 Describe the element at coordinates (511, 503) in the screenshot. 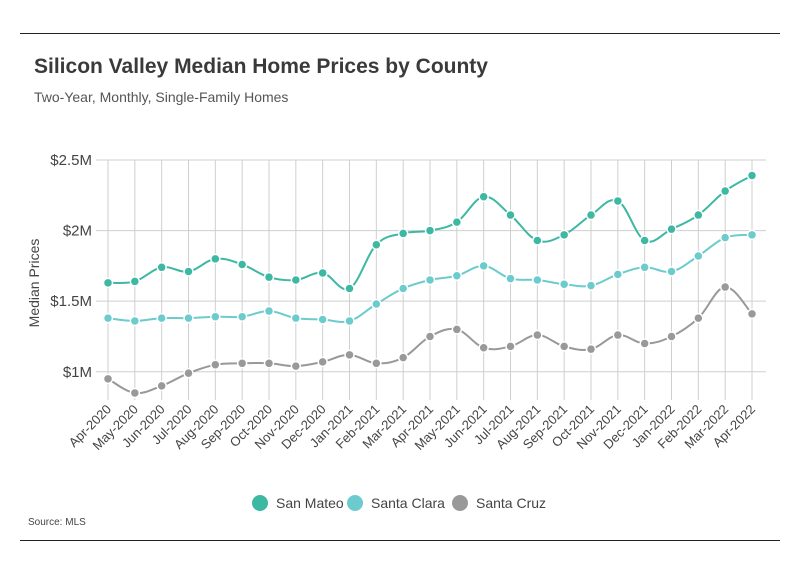

I see `legend-label-santa-cruz: Santa Cruz` at that location.